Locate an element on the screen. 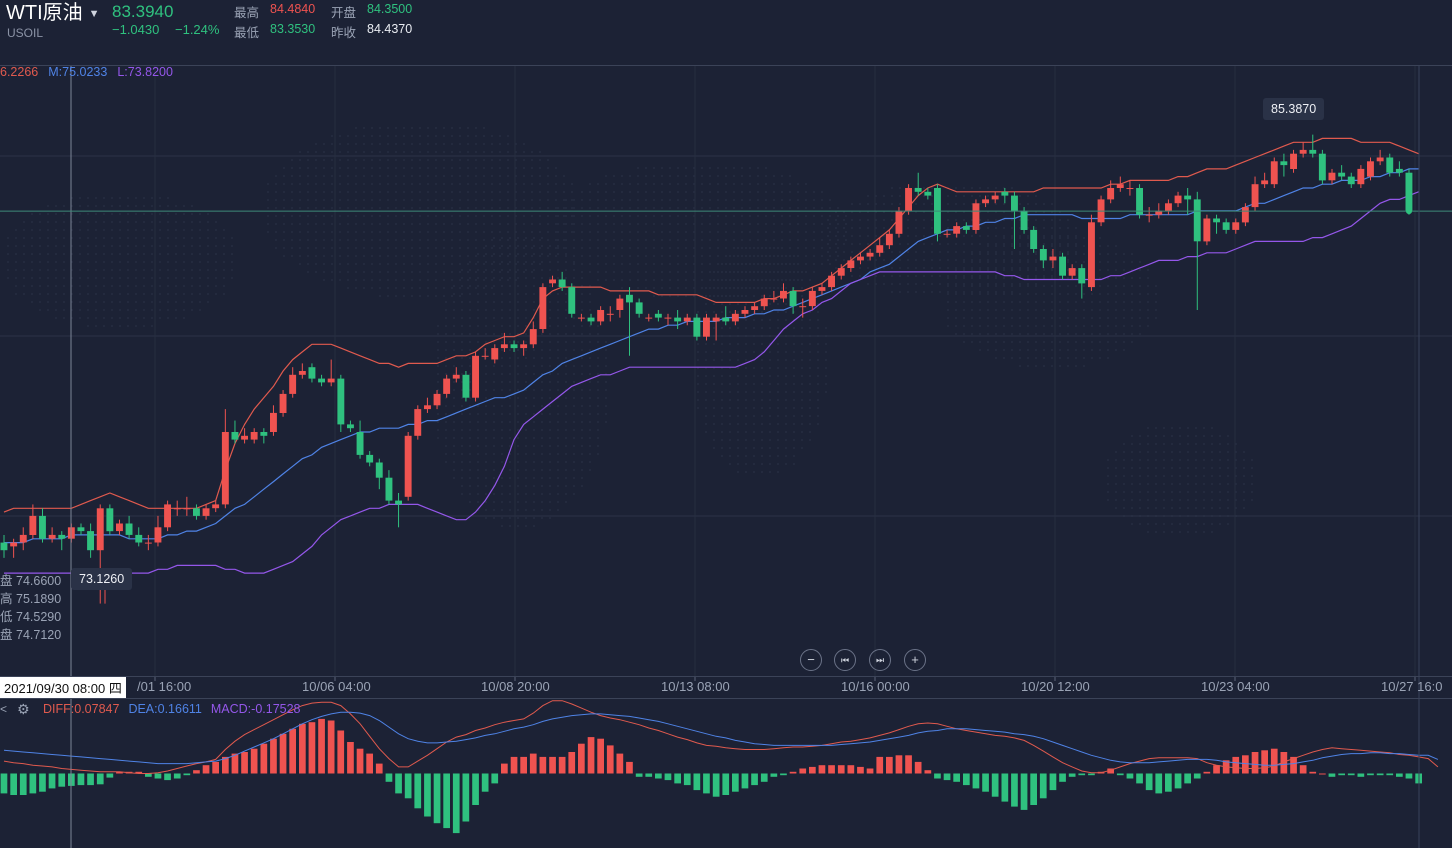 This screenshot has height=848, width=1452. zoom-in-icon: + is located at coordinates (915, 660).